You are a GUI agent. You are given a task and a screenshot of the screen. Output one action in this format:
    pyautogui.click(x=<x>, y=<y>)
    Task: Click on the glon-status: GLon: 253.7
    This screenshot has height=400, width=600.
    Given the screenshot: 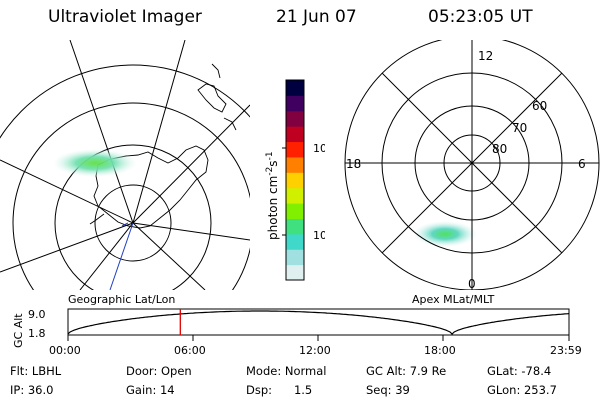 What is the action you would take?
    pyautogui.click(x=522, y=390)
    